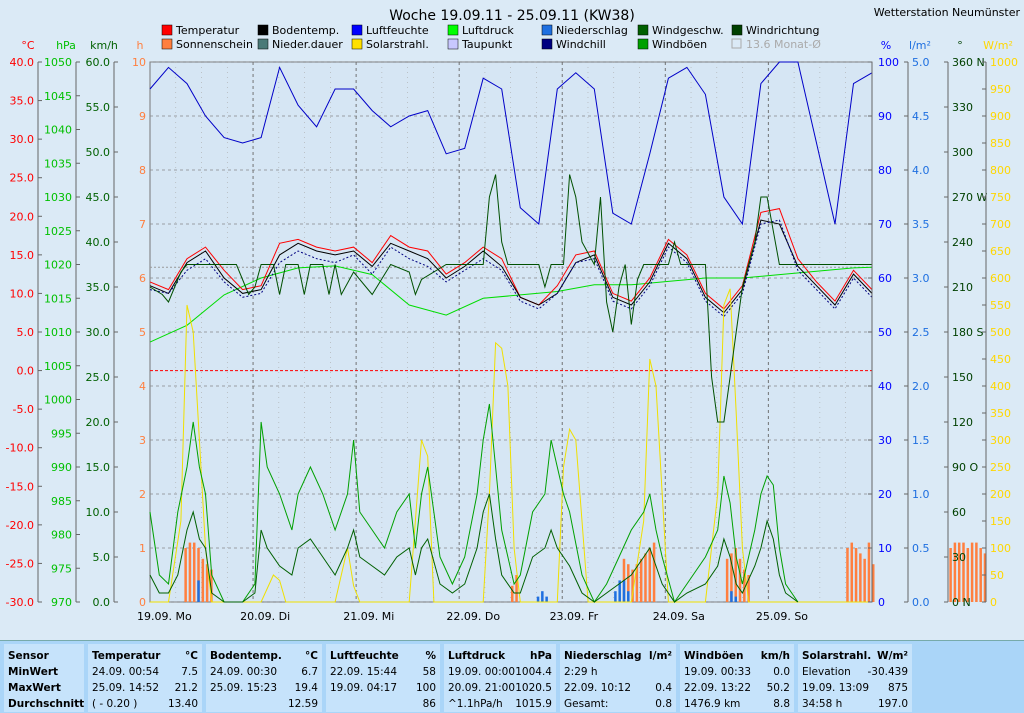 Image resolution: width=1024 pixels, height=713 pixels. Describe the element at coordinates (1000, 332) in the screenshot. I see `tick-label-solar: 500` at that location.